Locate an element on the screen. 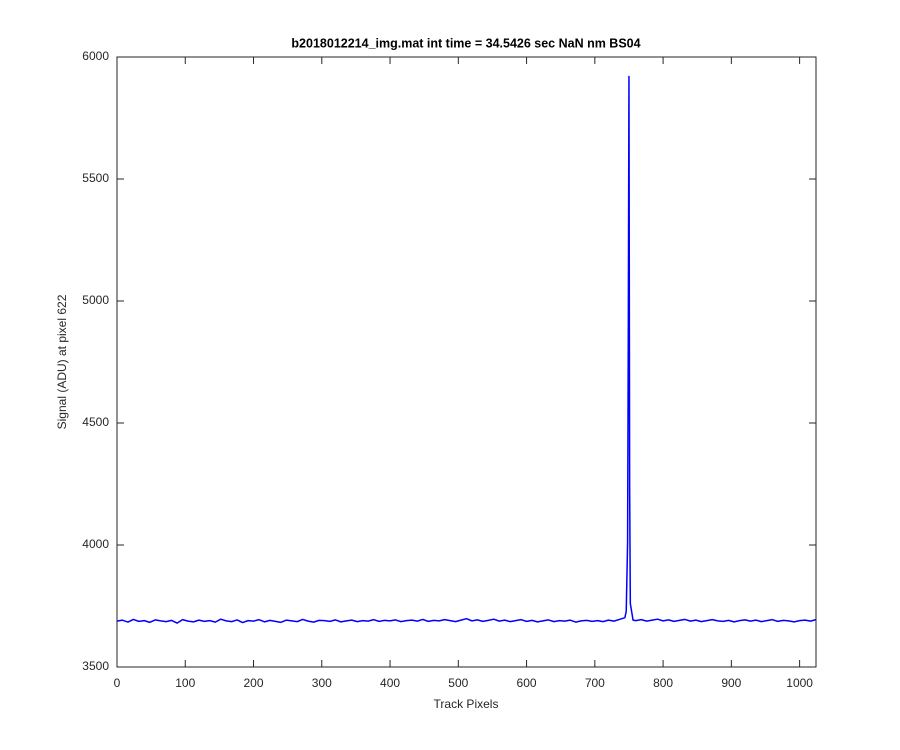 This screenshot has height=750, width=900. y-tick-label: 5500 is located at coordinates (95, 178).